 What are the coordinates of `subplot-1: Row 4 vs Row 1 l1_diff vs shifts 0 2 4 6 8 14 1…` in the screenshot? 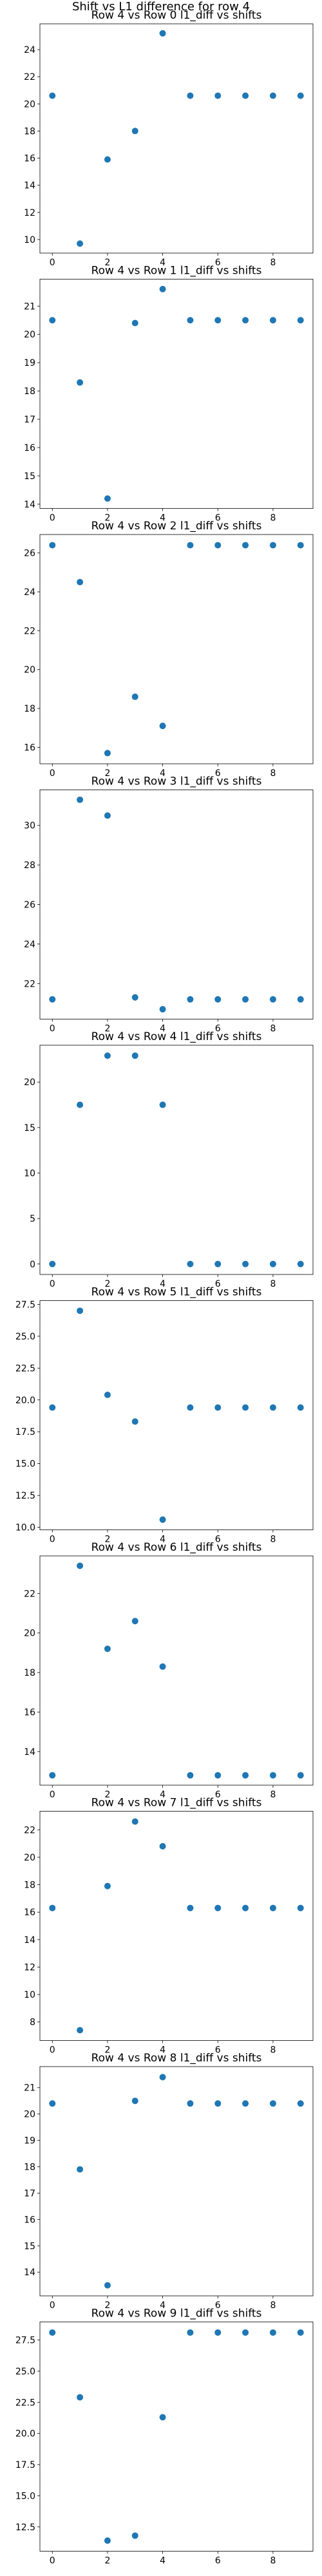 It's located at (169, 395).